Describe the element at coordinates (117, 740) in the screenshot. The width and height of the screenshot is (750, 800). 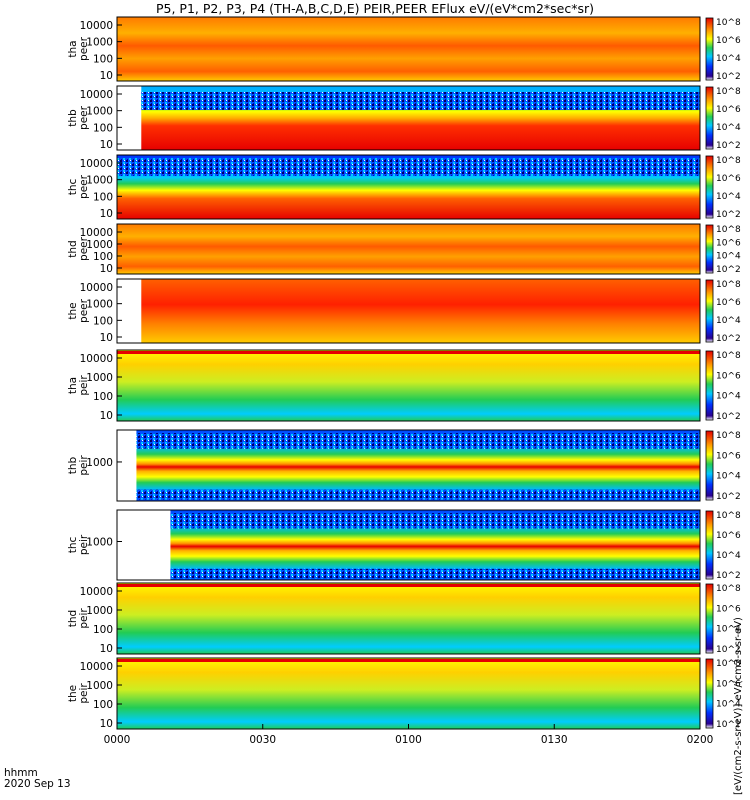
I see `x-tick-label: 0000` at that location.